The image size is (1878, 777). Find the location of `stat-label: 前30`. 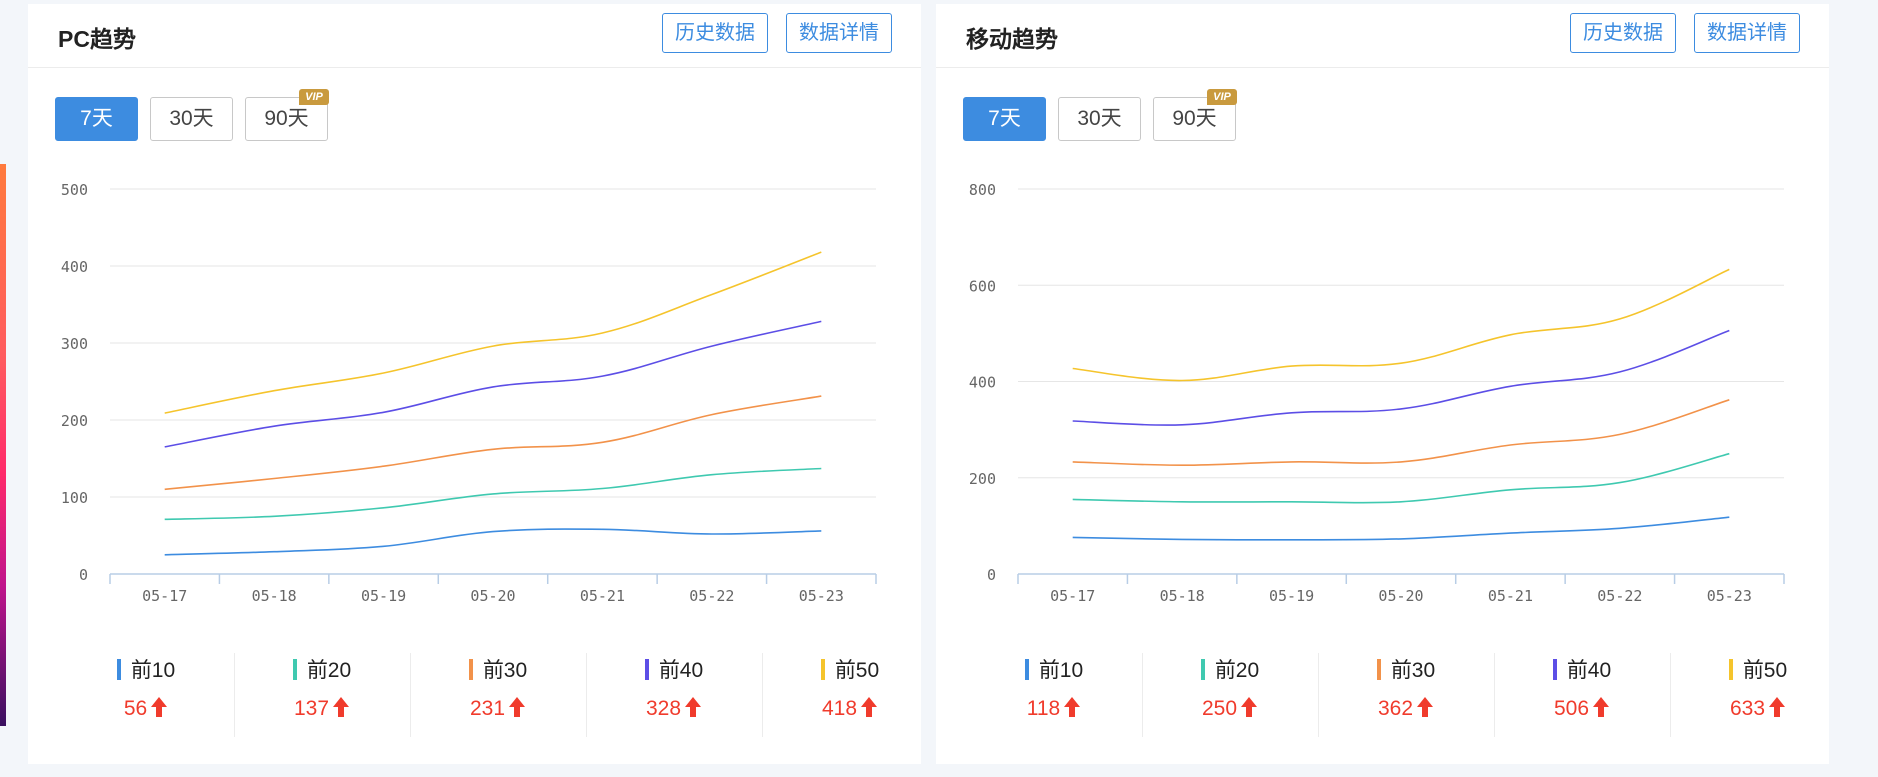

stat-label: 前30 is located at coordinates (505, 670).